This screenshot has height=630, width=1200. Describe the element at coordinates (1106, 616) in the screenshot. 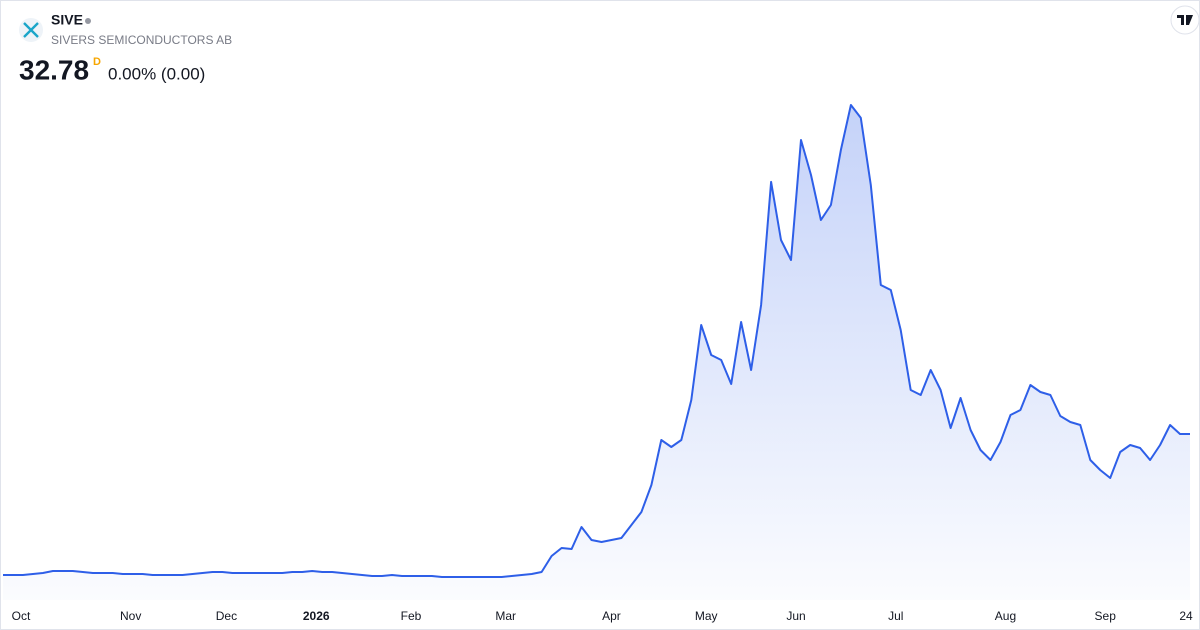

I see `x-tick-label: Sep` at that location.